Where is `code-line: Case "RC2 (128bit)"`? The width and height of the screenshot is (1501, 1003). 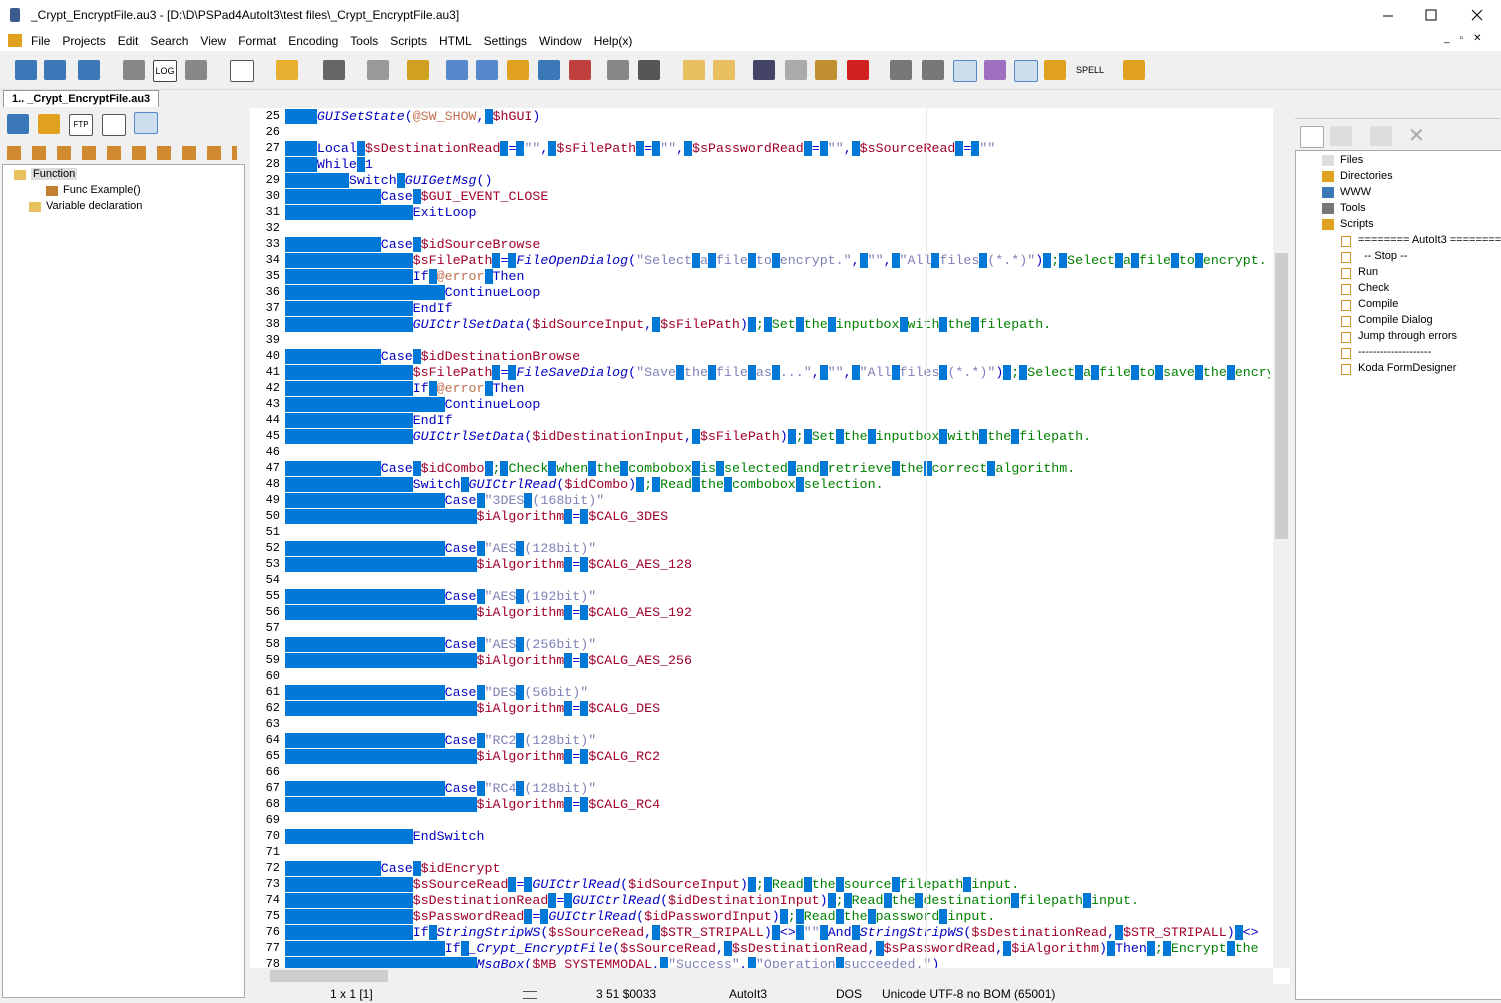
code-line: Case "RC2 (128bit)" is located at coordinates (440, 741).